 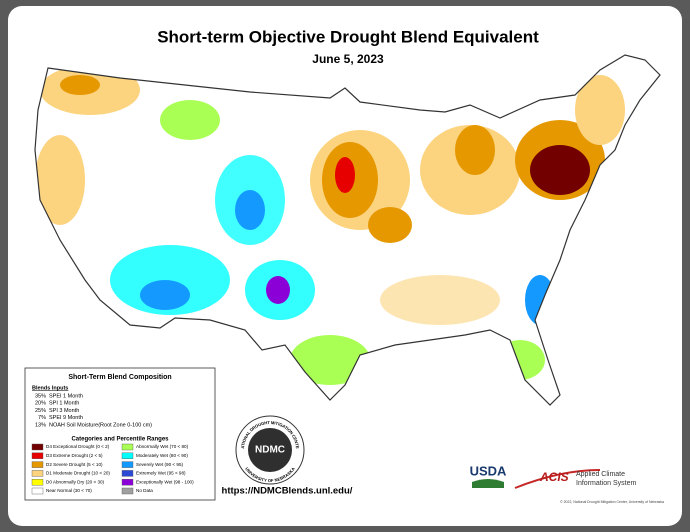 What do you see at coordinates (165, 481) in the screenshot?
I see `category-label: Exceptionally Wet (98 - 100)` at bounding box center [165, 481].